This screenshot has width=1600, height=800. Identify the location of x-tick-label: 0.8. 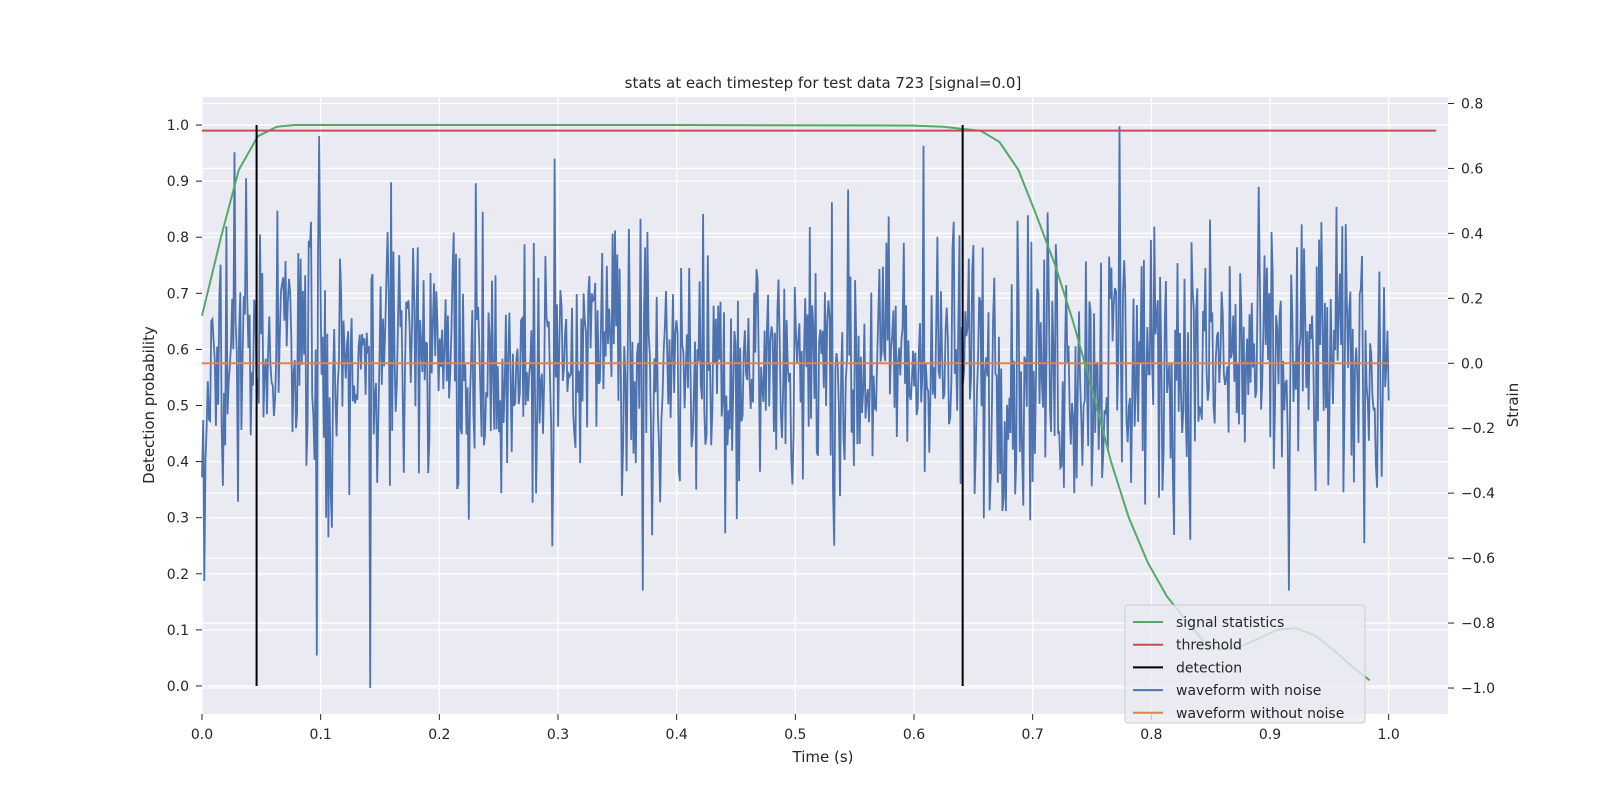
(1151, 735).